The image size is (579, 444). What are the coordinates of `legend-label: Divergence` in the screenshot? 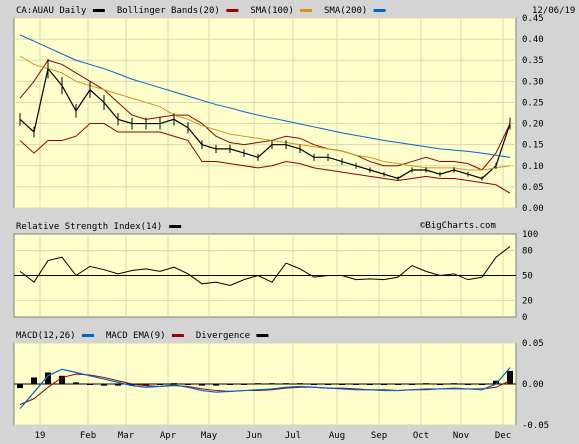 It's located at (223, 336).